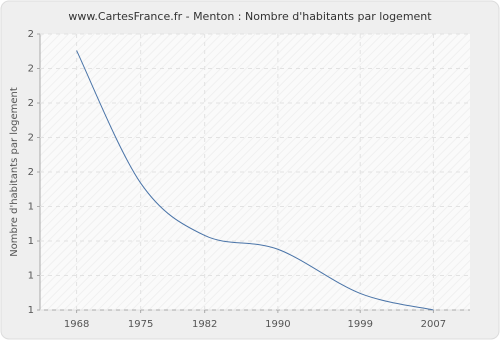  Describe the element at coordinates (433, 324) in the screenshot. I see `x-tick-label: 2007` at that location.